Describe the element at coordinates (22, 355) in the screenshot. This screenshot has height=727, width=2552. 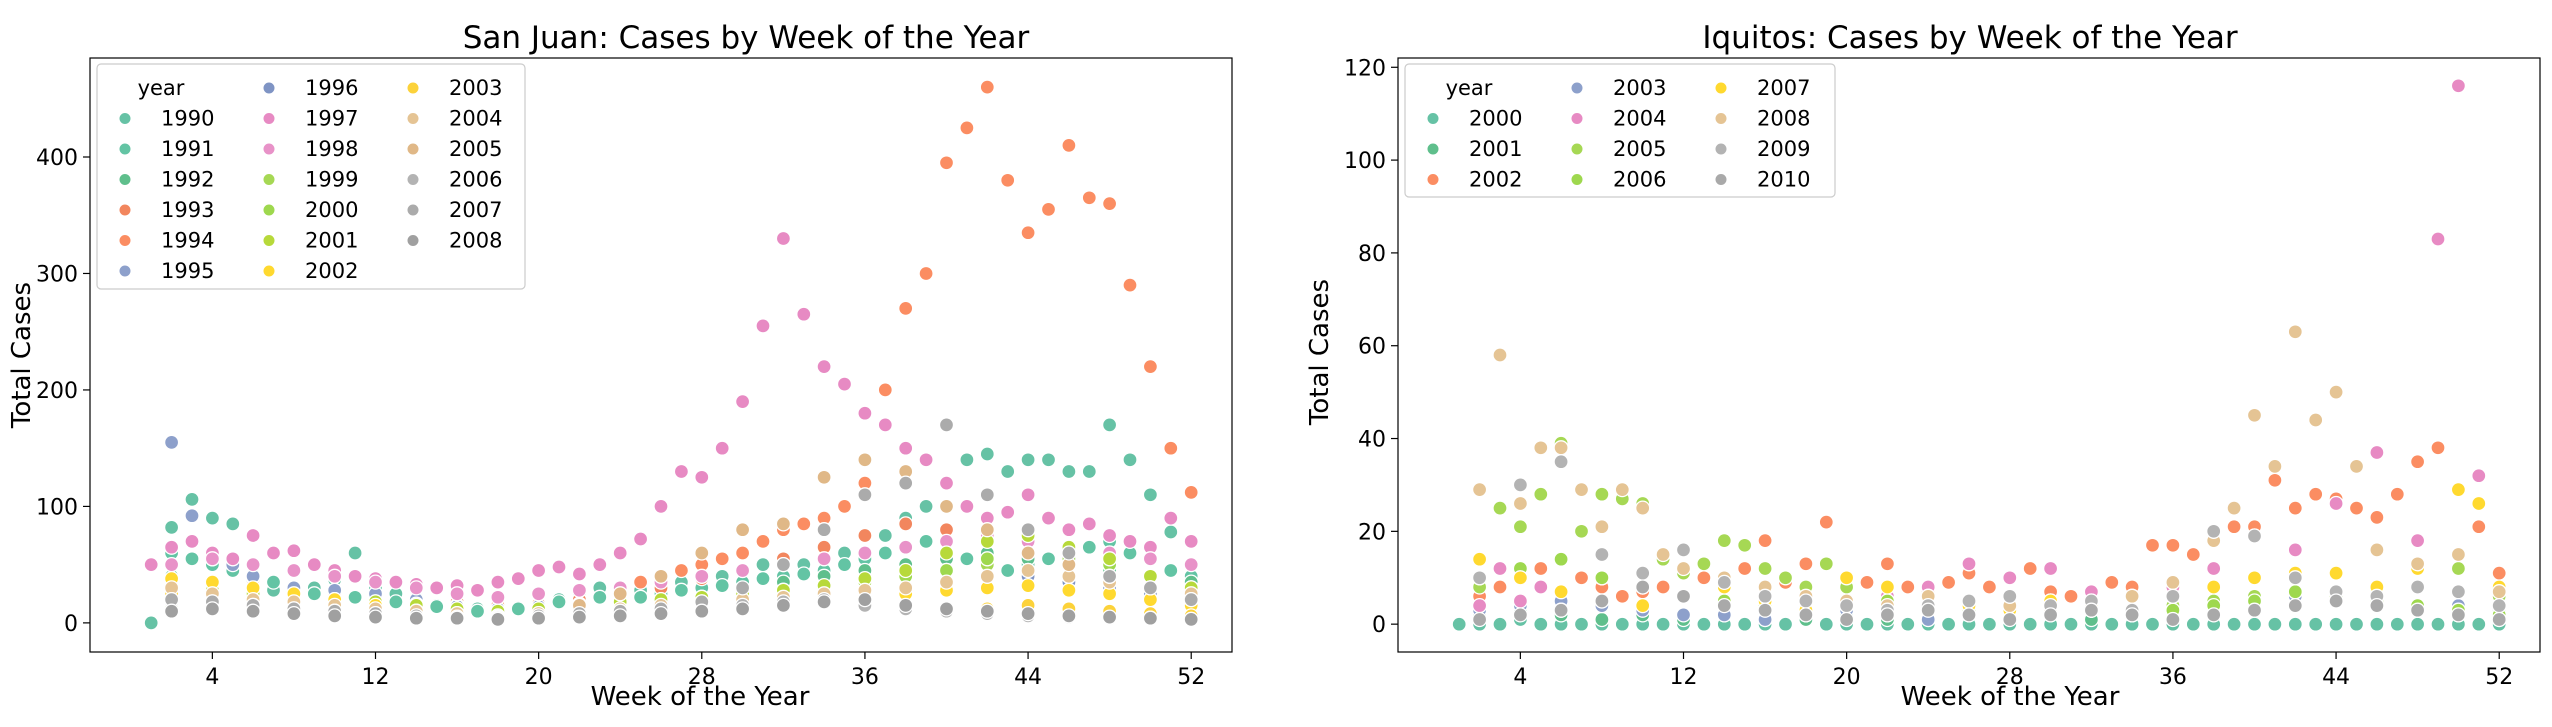
I see `y-axis-label: Total Cases` at that location.